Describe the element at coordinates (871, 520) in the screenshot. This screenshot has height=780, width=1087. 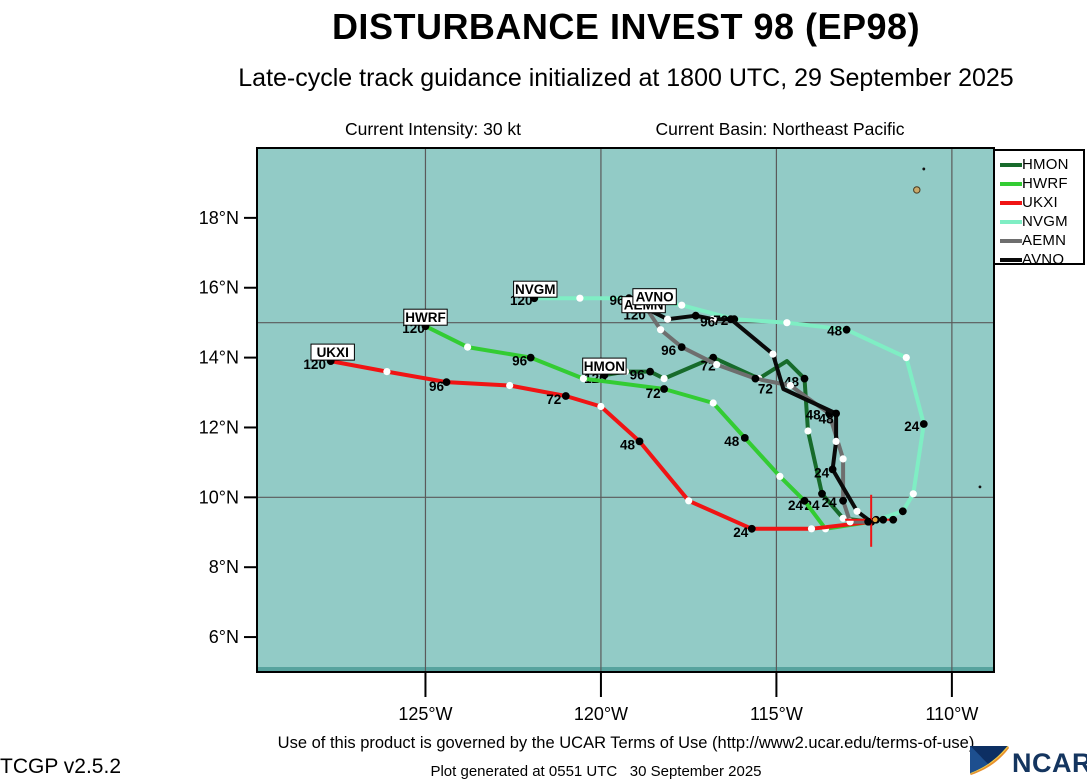
I see `current-position-marker` at that location.